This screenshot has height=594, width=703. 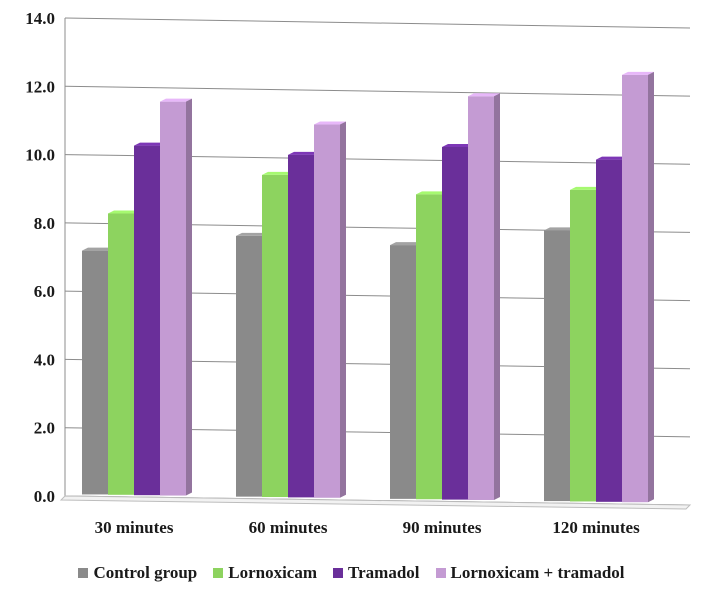 I want to click on x-tick-label: 120 minutes, so click(x=596, y=527).